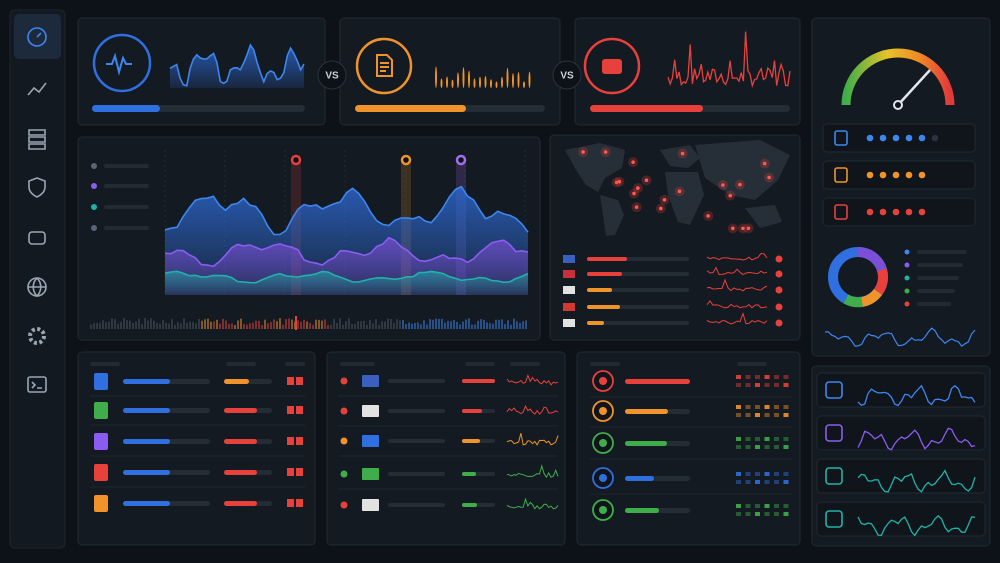 The image size is (1000, 563). I want to click on nav-settings, so click(37, 336).